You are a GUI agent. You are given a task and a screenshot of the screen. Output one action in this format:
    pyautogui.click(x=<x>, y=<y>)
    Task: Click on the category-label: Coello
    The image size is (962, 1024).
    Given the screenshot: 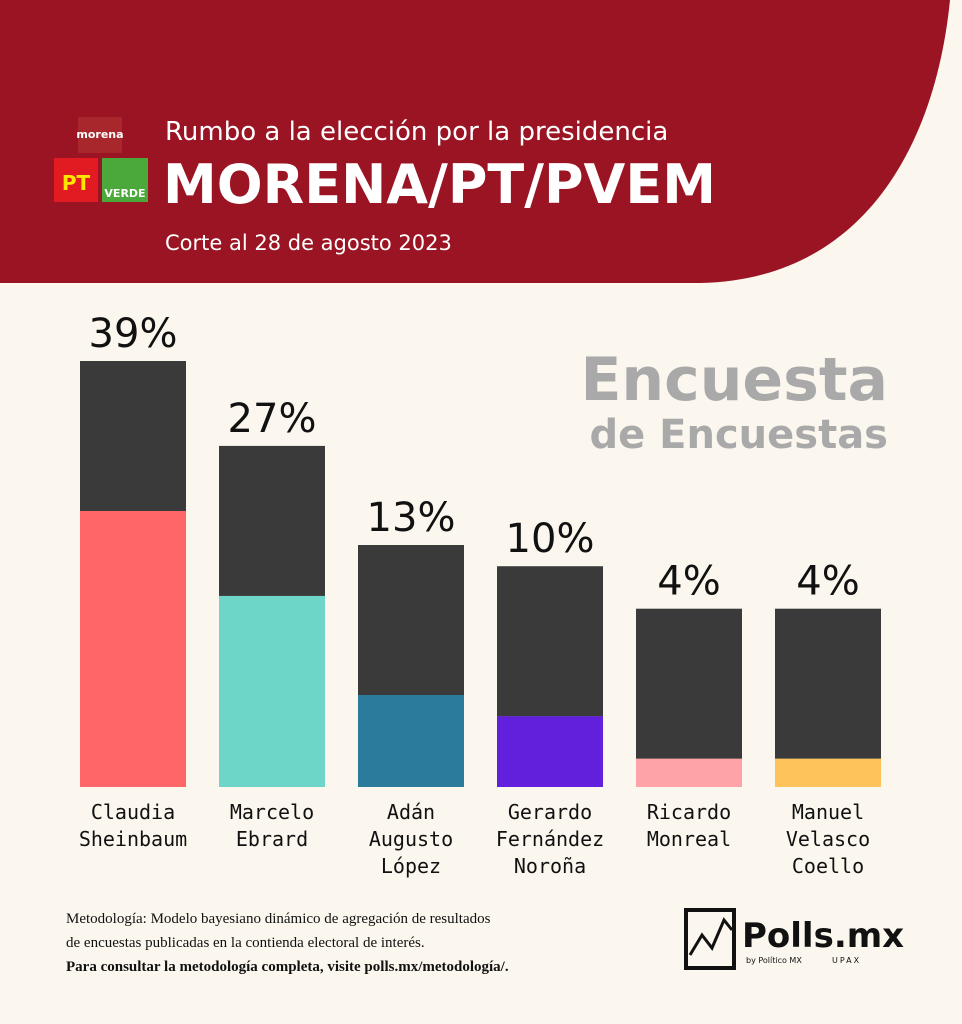 What is the action you would take?
    pyautogui.click(x=828, y=866)
    